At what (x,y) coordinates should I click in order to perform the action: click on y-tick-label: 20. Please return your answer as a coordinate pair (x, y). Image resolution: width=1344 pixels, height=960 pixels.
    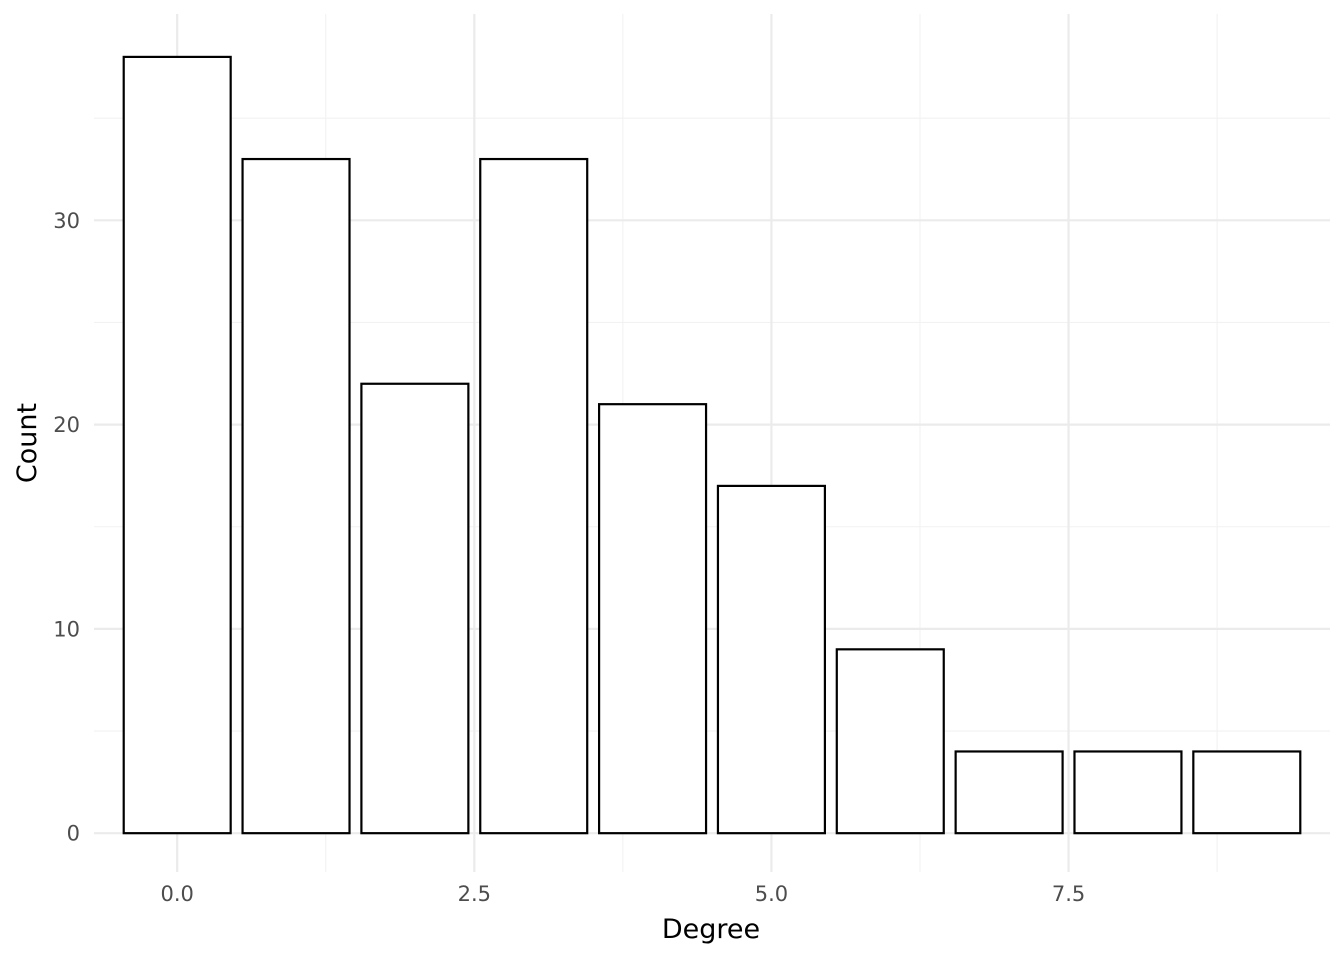
    Looking at the image, I should click on (66, 425).